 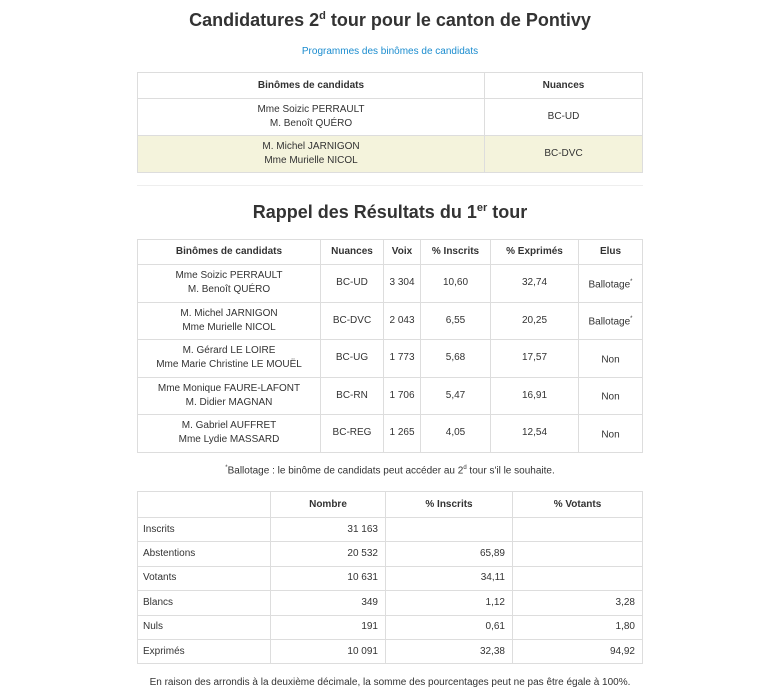 What do you see at coordinates (352, 252) in the screenshot?
I see `column-header: Nuances` at bounding box center [352, 252].